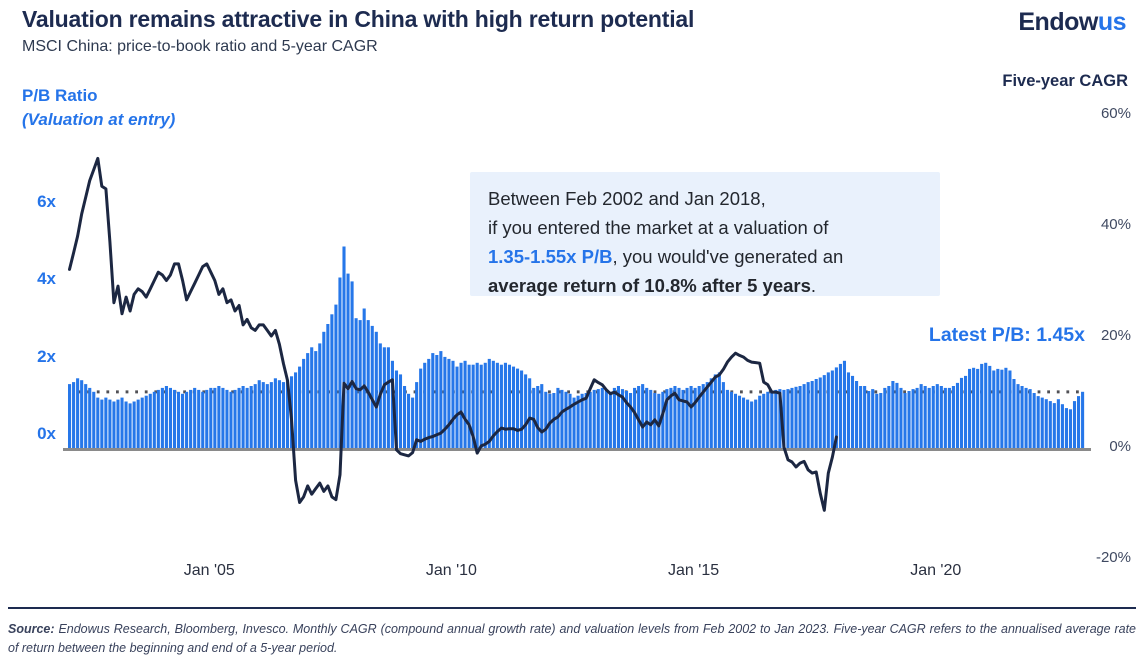 This screenshot has width=1144, height=665. I want to click on logo-text-blue: us, so click(1112, 22).